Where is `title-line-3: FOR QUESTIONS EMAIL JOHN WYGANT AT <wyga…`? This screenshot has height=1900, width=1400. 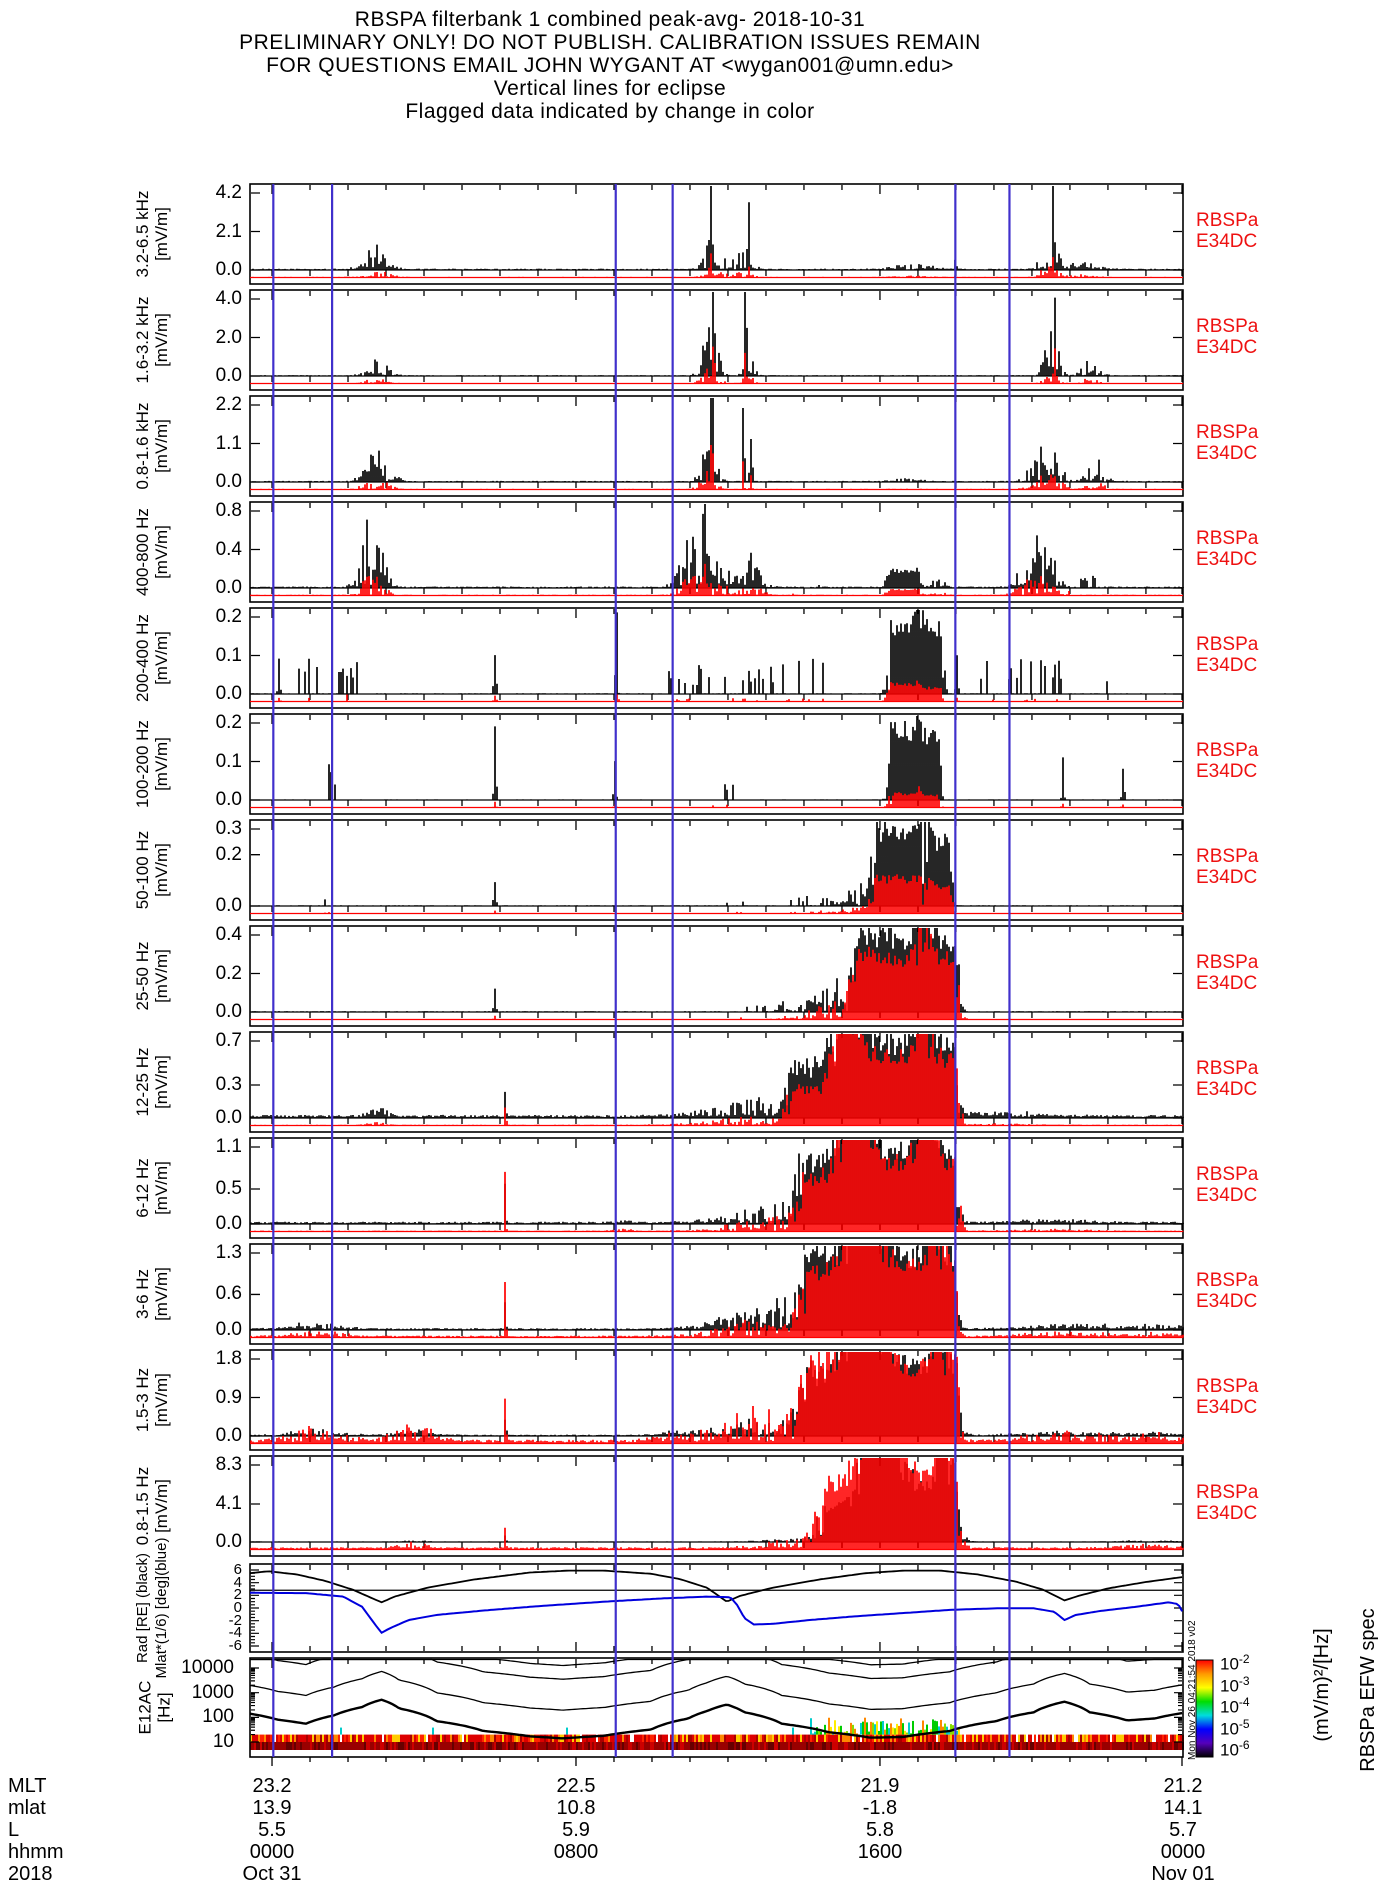 title-line-3: FOR QUESTIONS EMAIL JOHN WYGANT AT <wyga… is located at coordinates (610, 65).